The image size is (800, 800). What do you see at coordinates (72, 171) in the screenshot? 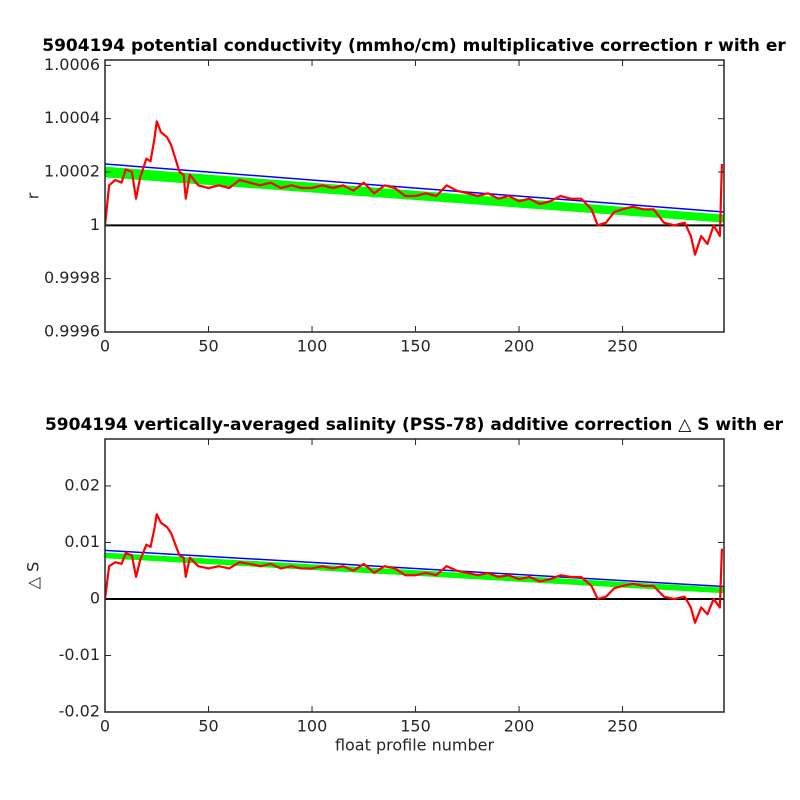
I see `y-tick-label: 1.0002` at bounding box center [72, 171].